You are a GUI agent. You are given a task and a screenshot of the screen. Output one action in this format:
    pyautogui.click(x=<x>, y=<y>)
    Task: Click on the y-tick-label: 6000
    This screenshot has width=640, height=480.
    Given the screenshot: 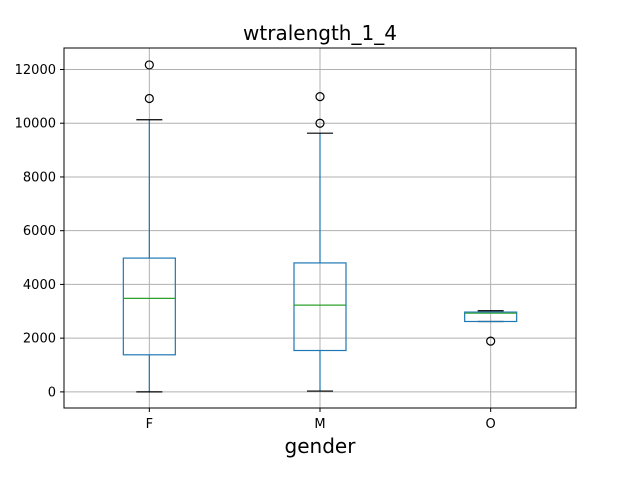 What is the action you would take?
    pyautogui.click(x=39, y=231)
    